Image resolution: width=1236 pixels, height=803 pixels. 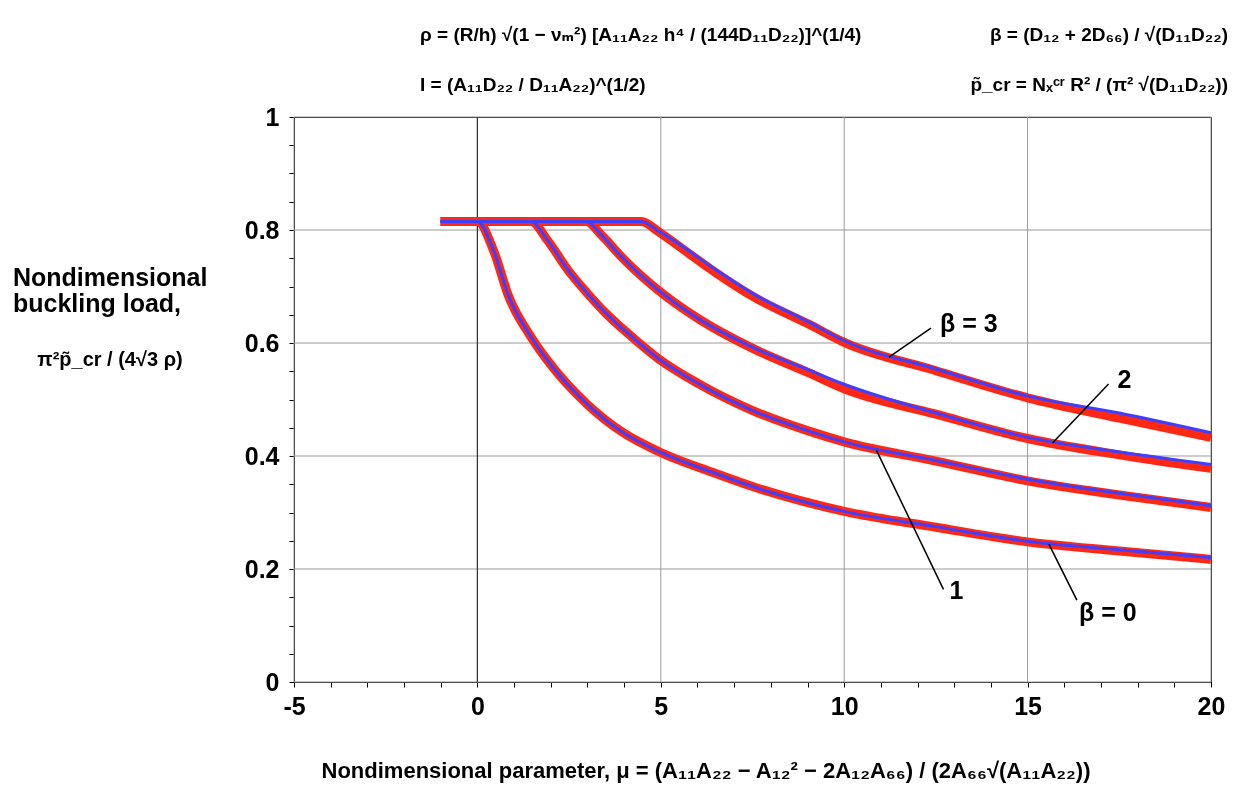 I want to click on x-tick-label: 10, so click(x=844, y=705).